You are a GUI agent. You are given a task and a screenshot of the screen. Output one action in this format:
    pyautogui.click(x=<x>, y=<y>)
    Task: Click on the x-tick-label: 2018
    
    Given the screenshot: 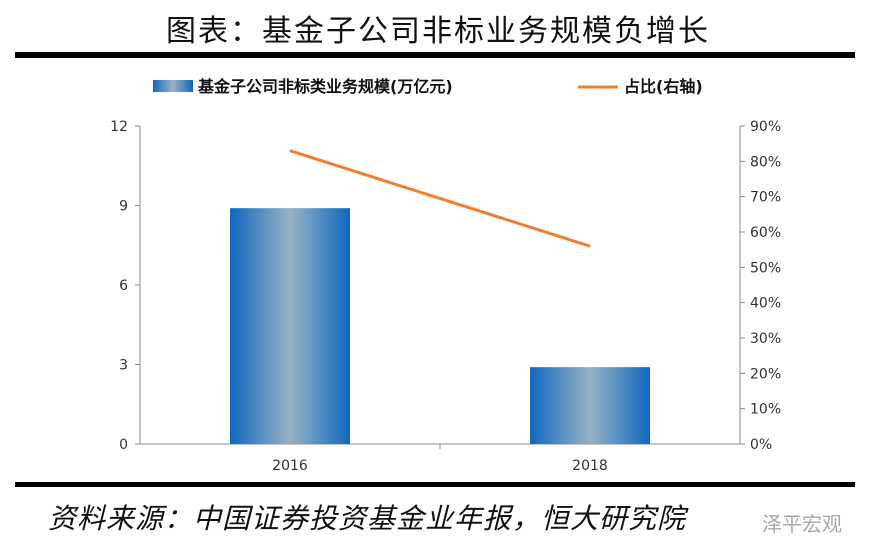 What is the action you would take?
    pyautogui.click(x=590, y=466)
    